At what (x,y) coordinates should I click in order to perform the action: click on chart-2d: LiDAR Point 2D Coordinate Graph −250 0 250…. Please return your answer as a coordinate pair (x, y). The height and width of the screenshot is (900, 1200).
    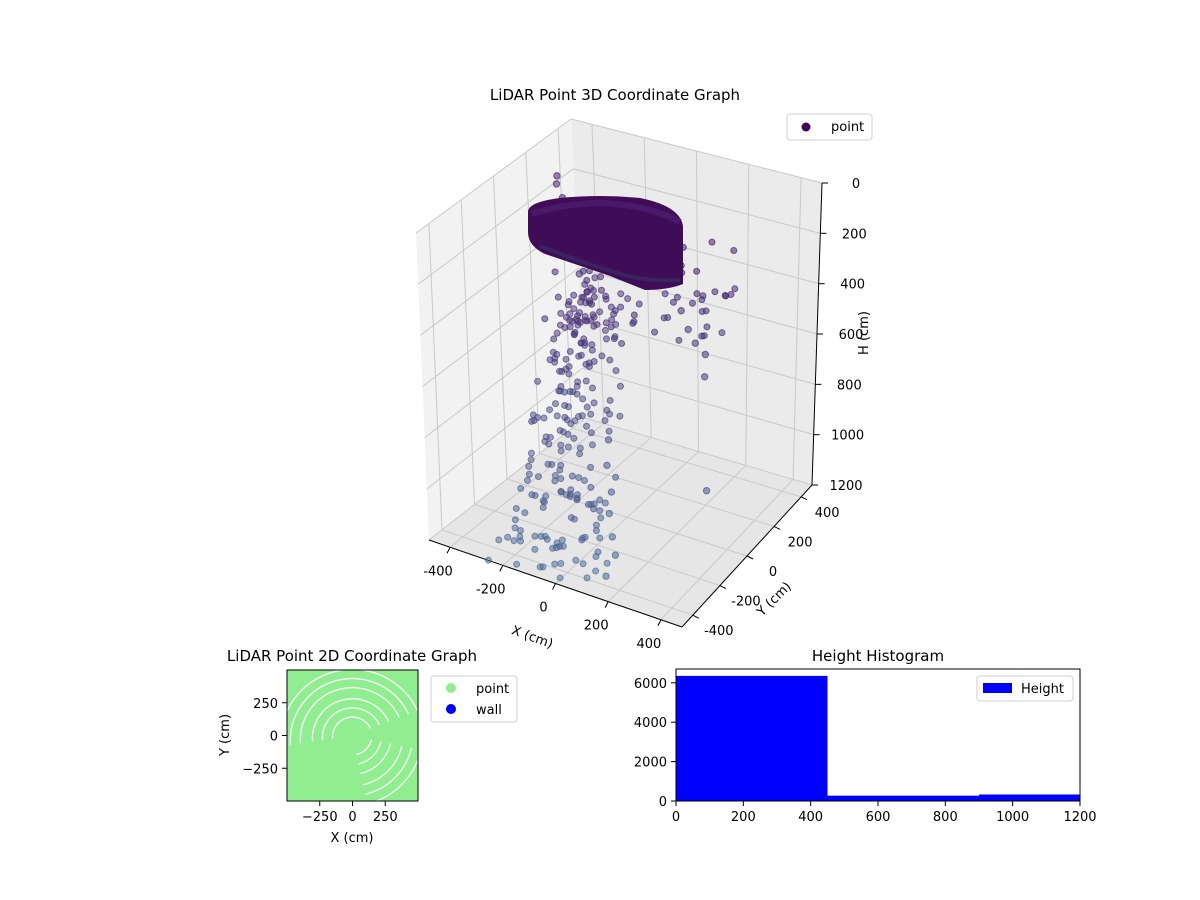
    Looking at the image, I should click on (368, 746).